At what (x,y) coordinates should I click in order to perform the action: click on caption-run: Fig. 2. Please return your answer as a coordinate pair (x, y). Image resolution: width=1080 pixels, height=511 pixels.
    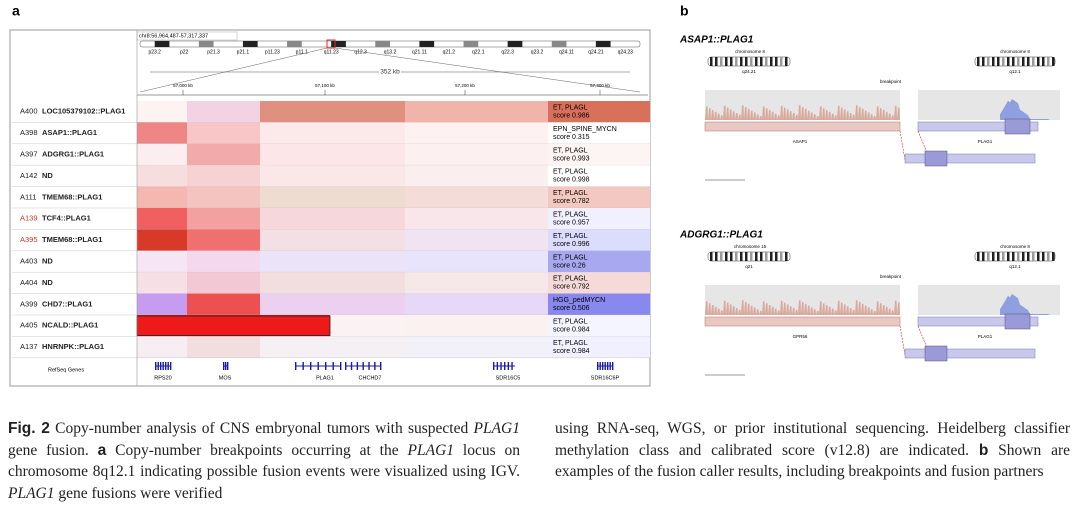
    Looking at the image, I should click on (29, 428).